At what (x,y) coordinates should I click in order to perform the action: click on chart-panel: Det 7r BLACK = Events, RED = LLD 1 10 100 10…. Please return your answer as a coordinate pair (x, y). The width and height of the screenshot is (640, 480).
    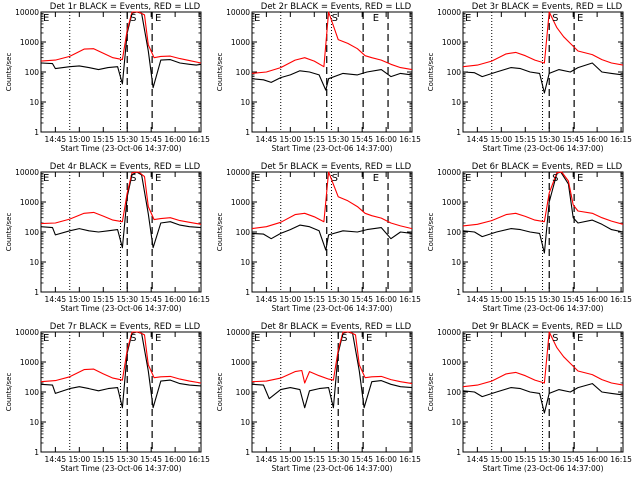
    Looking at the image, I should click on (107, 397).